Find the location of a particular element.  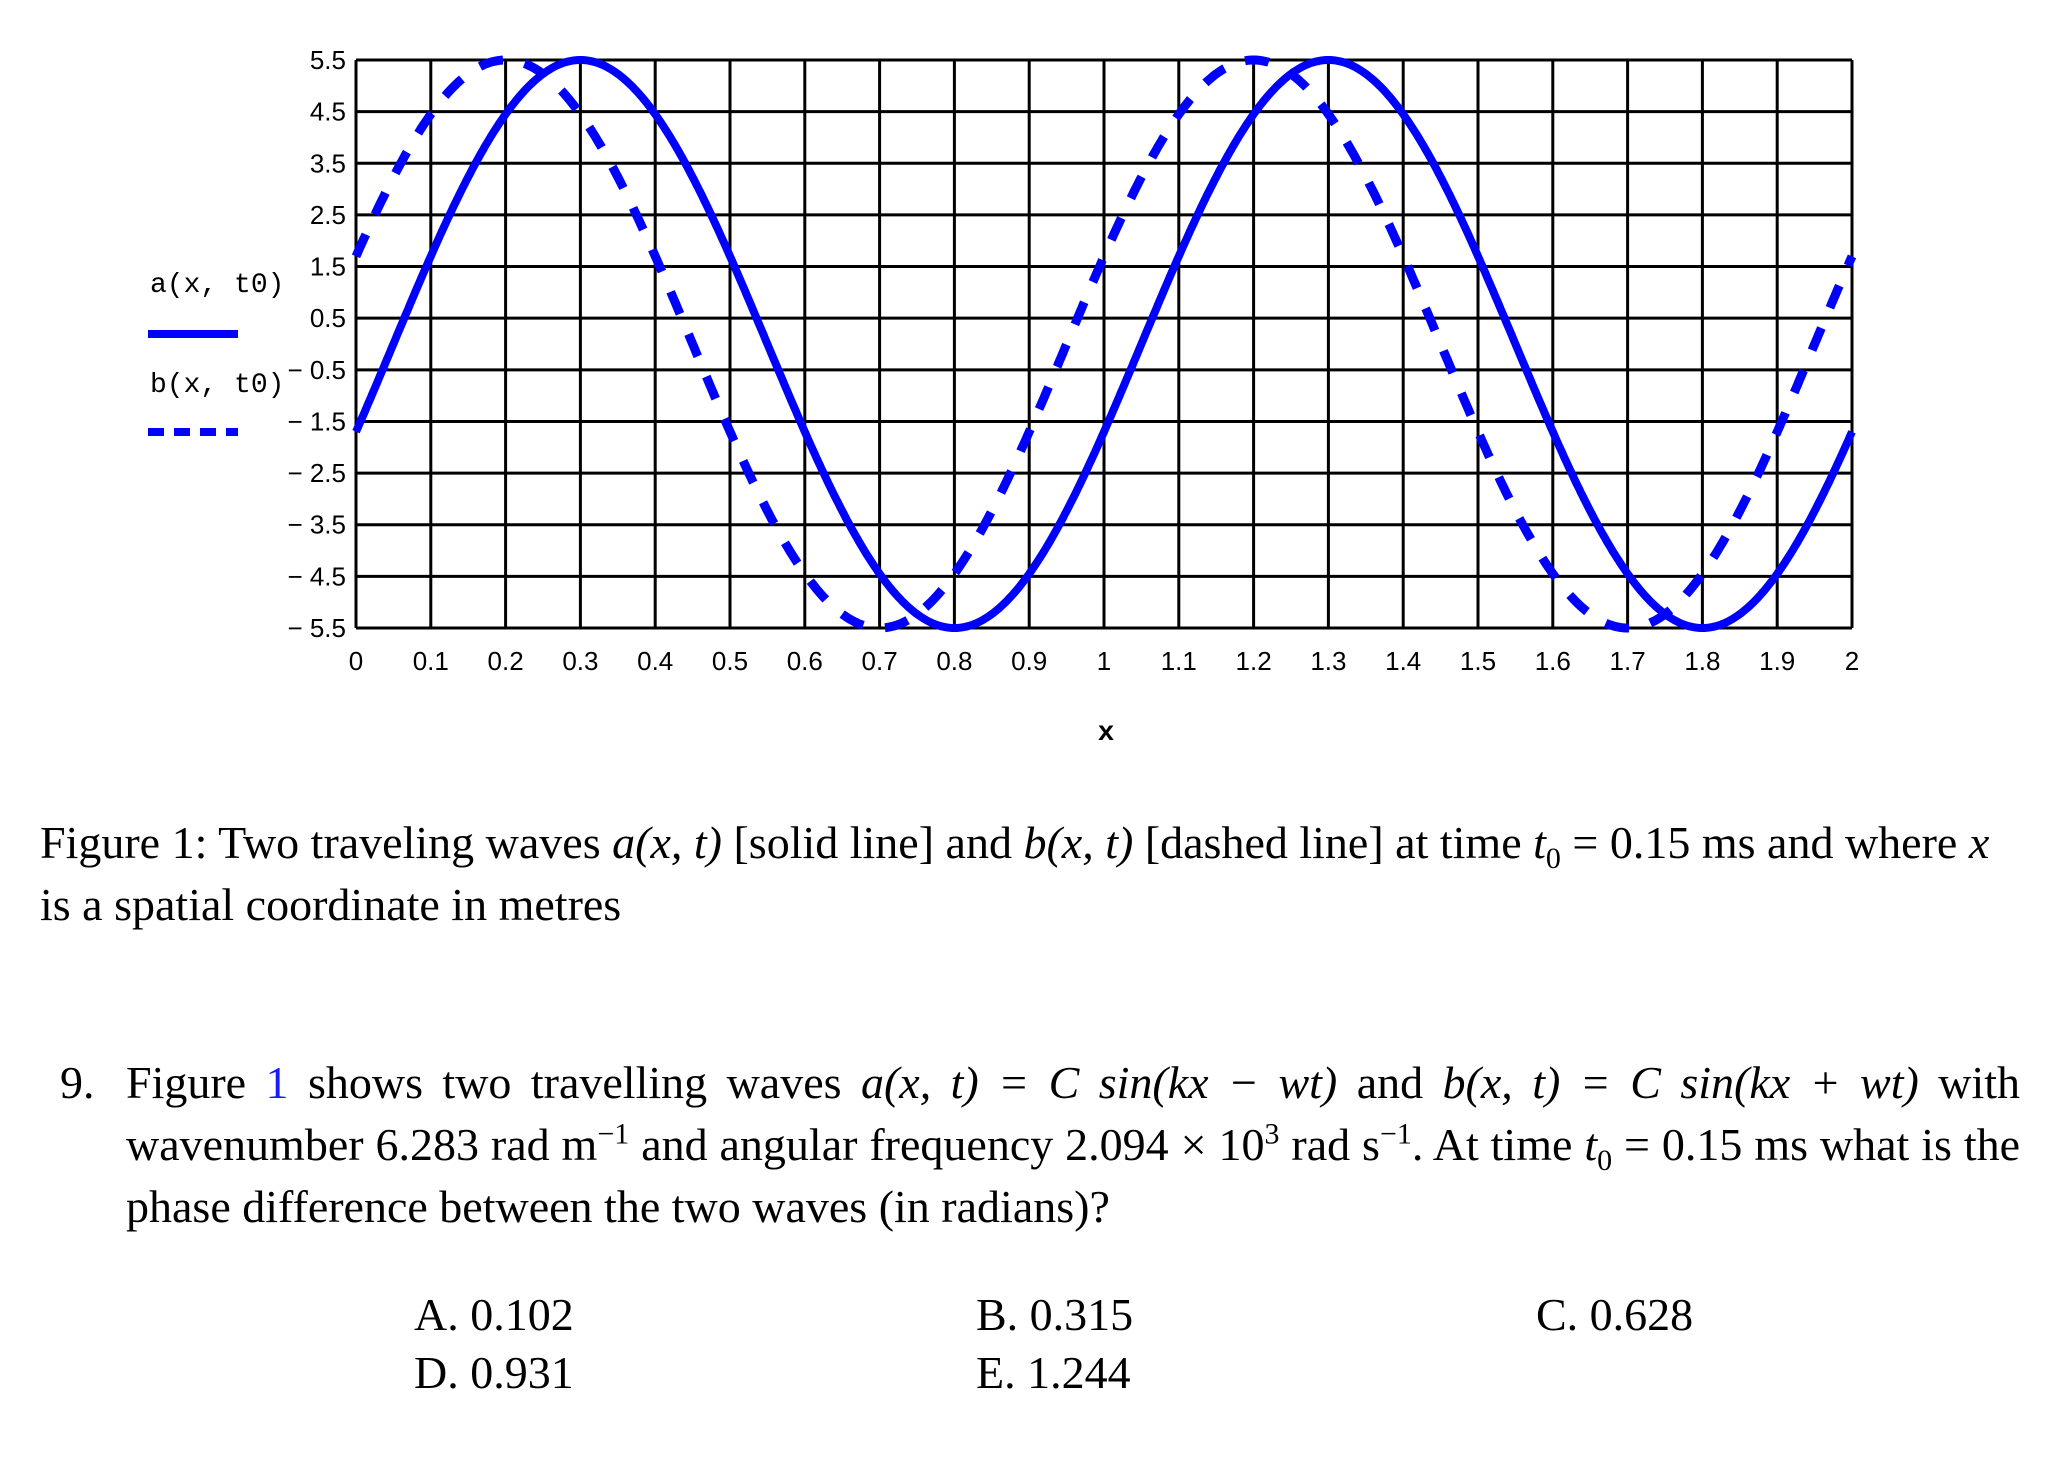

option-c: C. 0.628 is located at coordinates (1615, 1314).